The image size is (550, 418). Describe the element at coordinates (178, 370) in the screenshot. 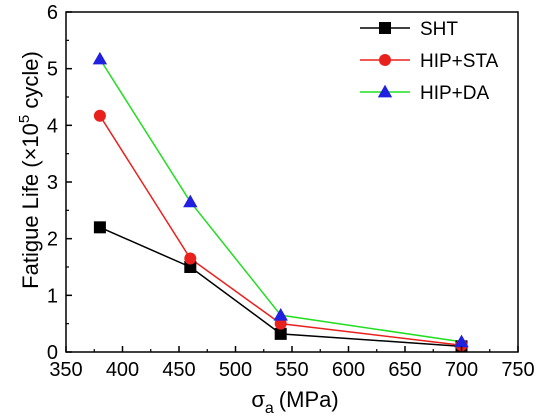

I see `x-tick-label-2: 450` at that location.